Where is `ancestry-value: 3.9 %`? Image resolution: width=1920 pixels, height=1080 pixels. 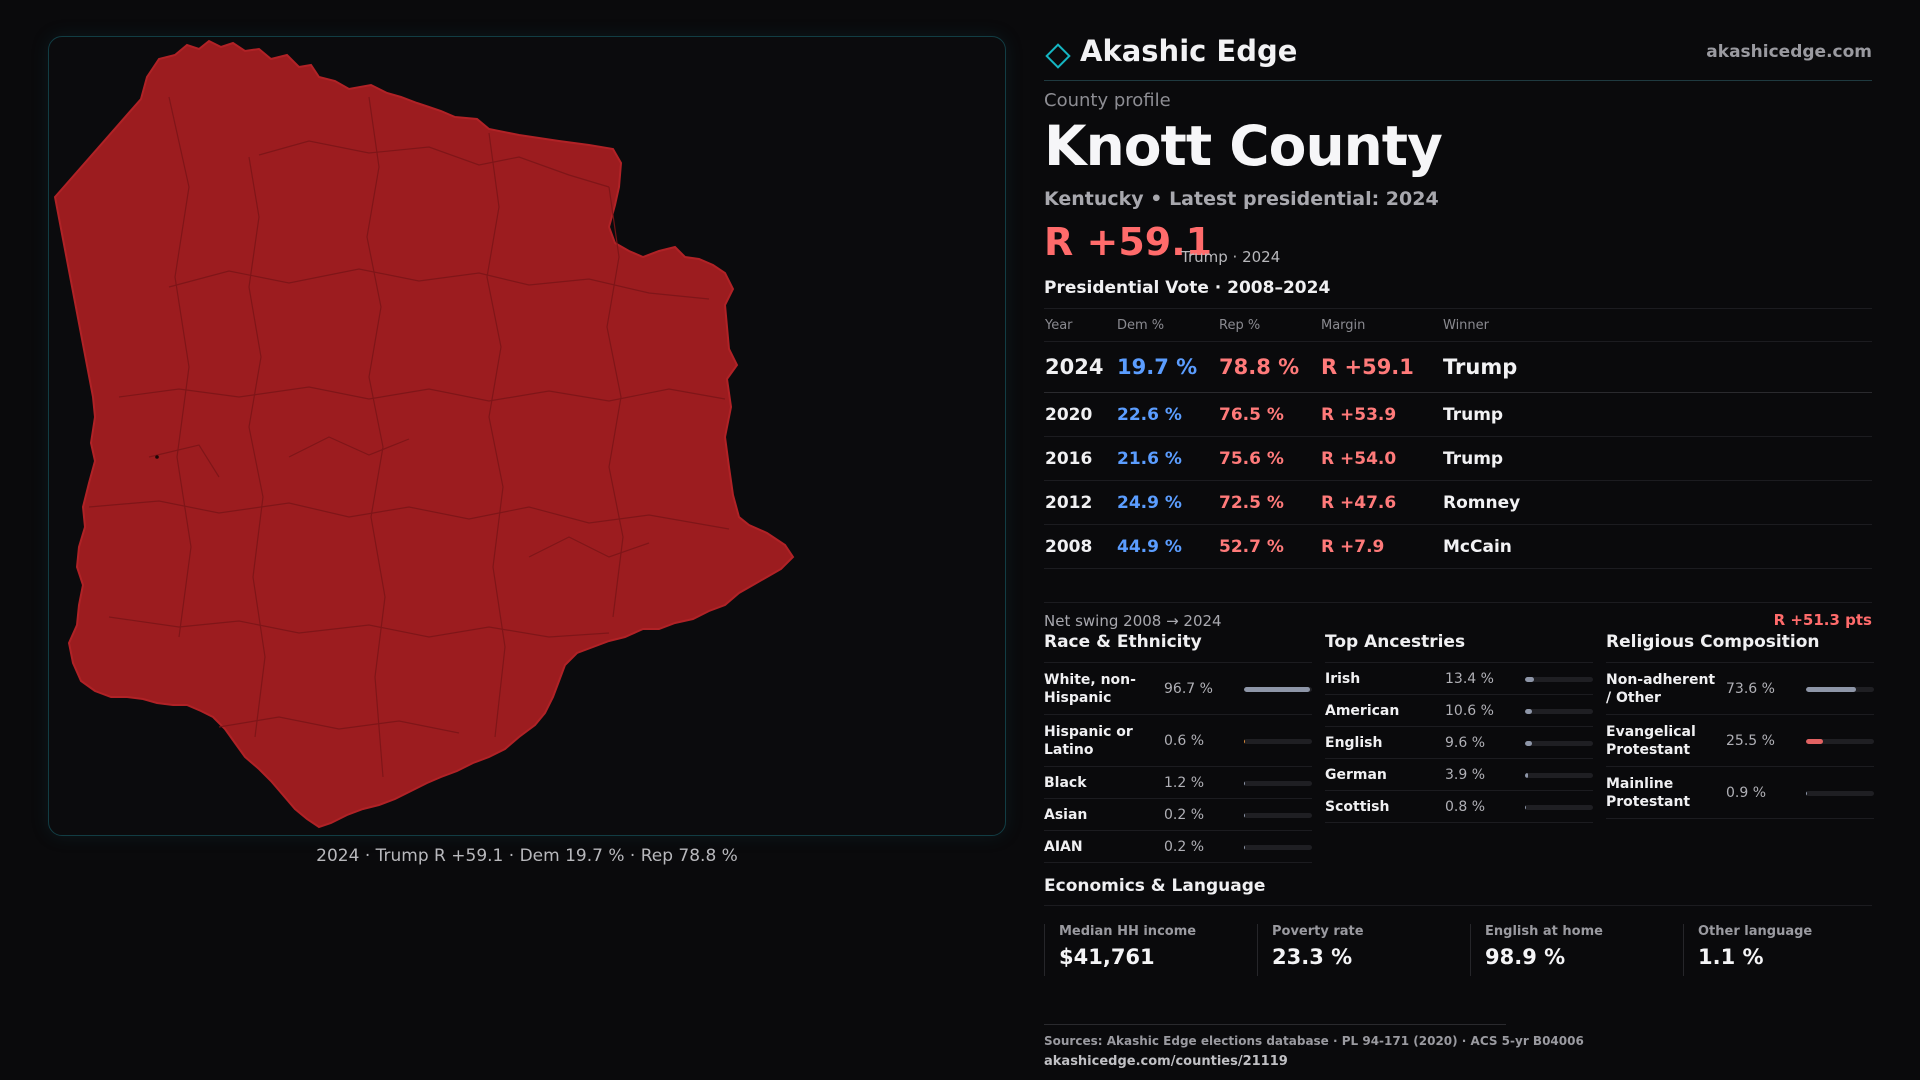
ancestry-value: 3.9 % is located at coordinates (1465, 774).